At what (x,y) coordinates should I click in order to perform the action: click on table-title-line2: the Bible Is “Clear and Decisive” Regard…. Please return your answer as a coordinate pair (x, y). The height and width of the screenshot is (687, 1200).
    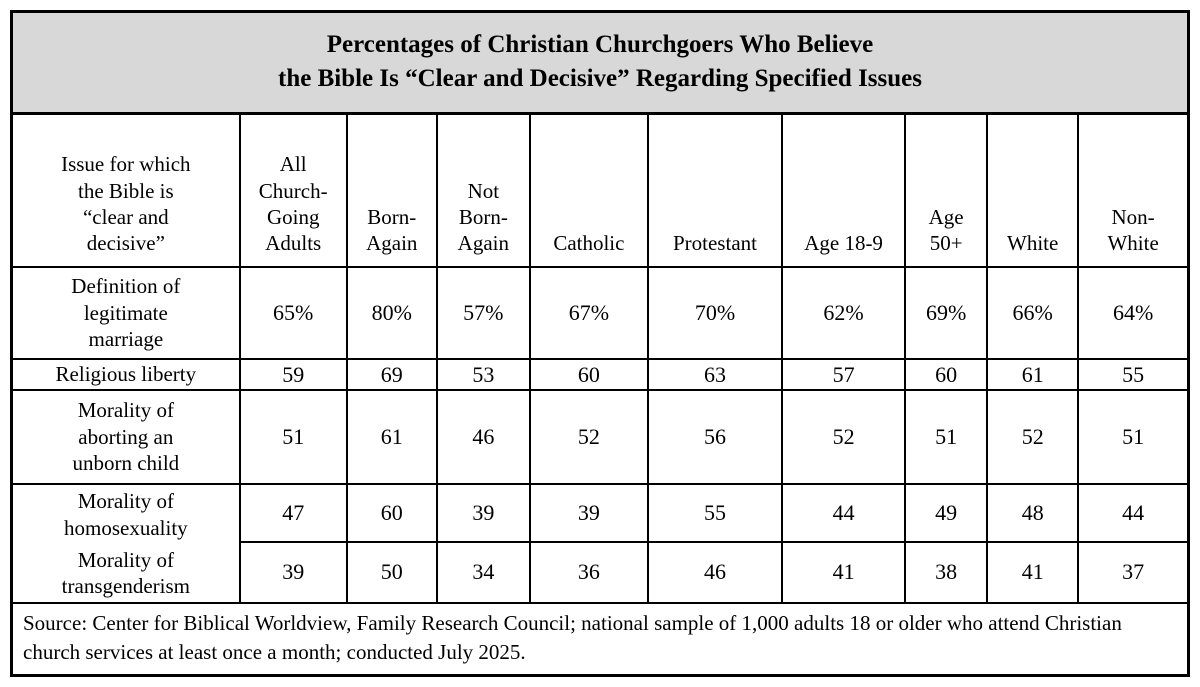
    Looking at the image, I should click on (600, 79).